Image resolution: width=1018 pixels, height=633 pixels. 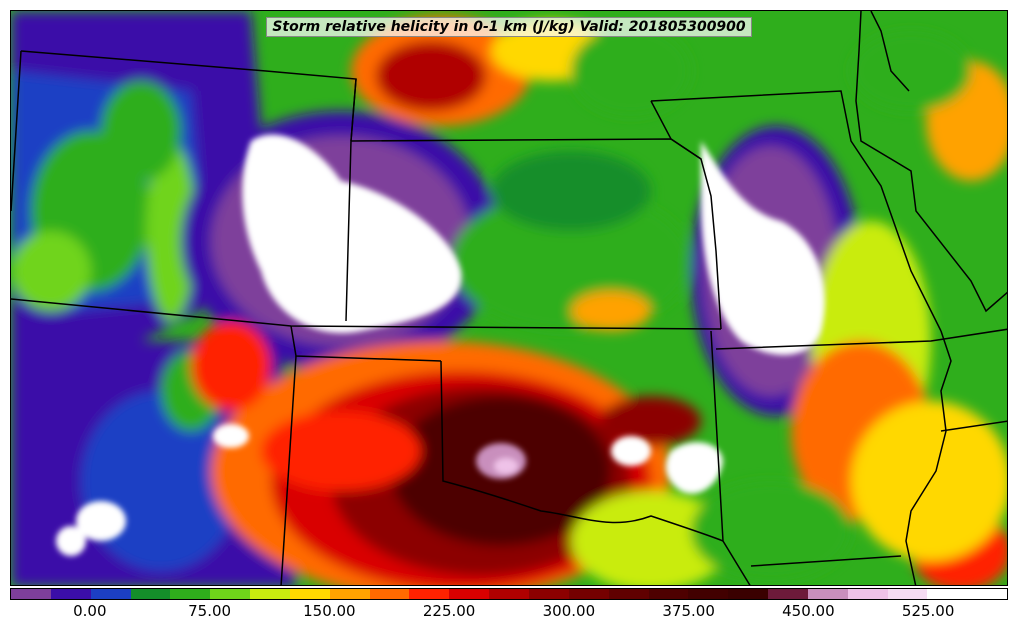 What do you see at coordinates (449, 611) in the screenshot?
I see `colorbar-tick-label: 225.00` at bounding box center [449, 611].